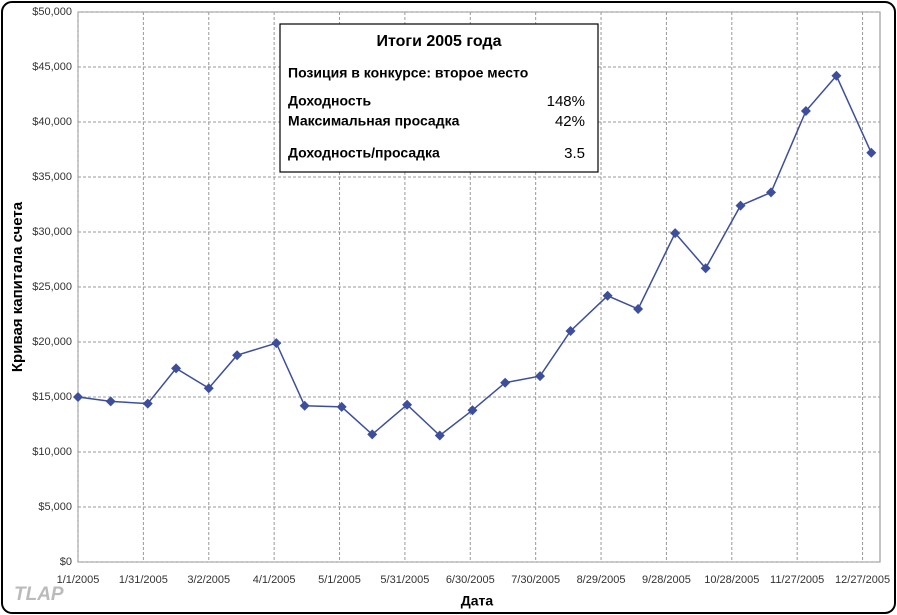 This screenshot has height=615, width=897. I want to click on y-tick-label: $50,000, so click(52, 12).